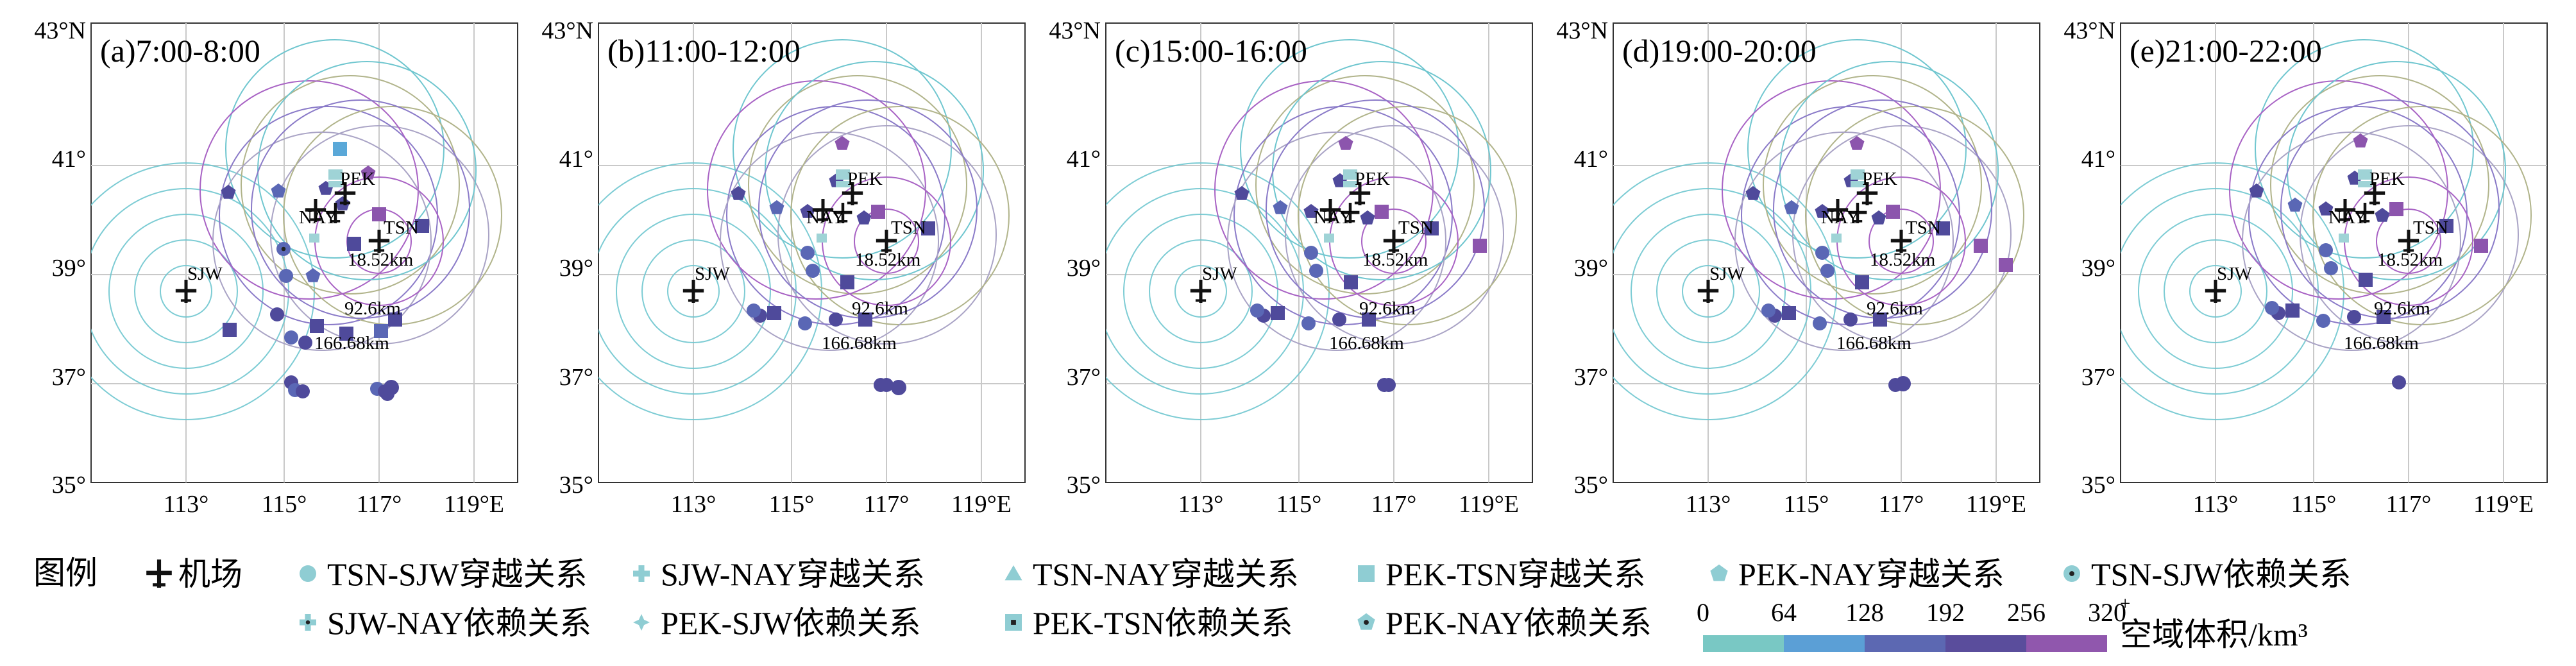  Describe the element at coordinates (65, 573) in the screenshot. I see `legend-title: 图例` at that location.